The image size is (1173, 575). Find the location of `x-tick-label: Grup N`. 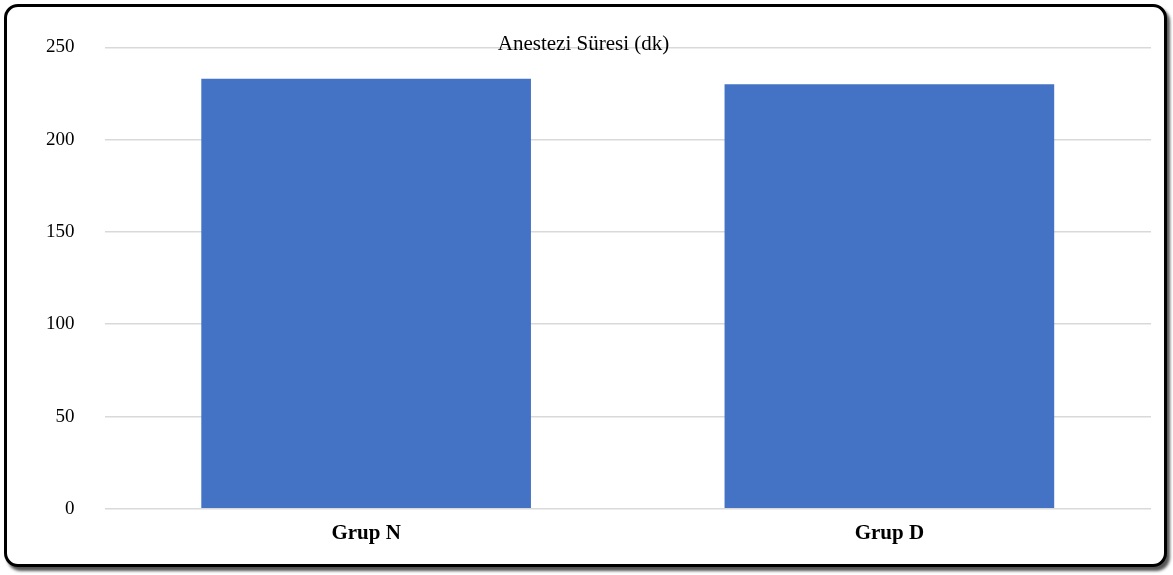

x-tick-label: Grup N is located at coordinates (366, 531).